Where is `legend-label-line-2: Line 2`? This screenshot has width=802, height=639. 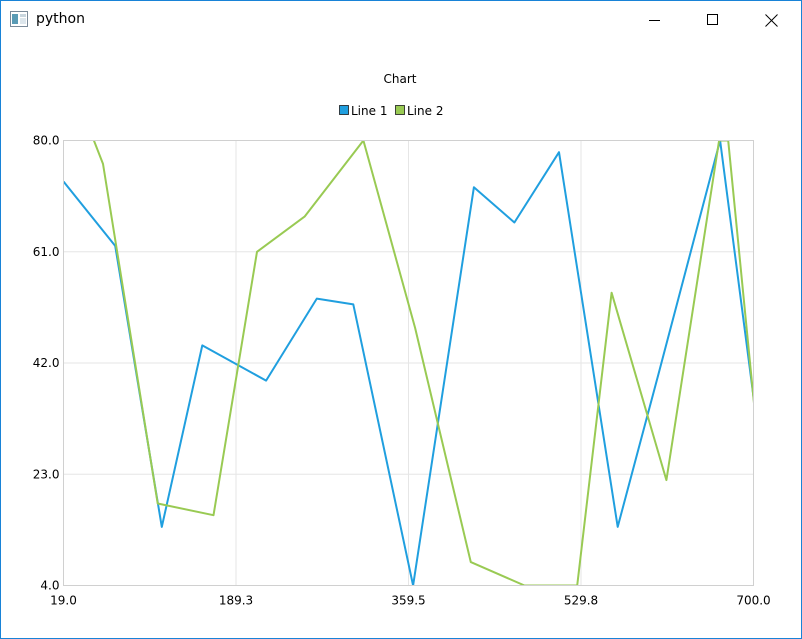
legend-label-line-2: Line 2 is located at coordinates (425, 111).